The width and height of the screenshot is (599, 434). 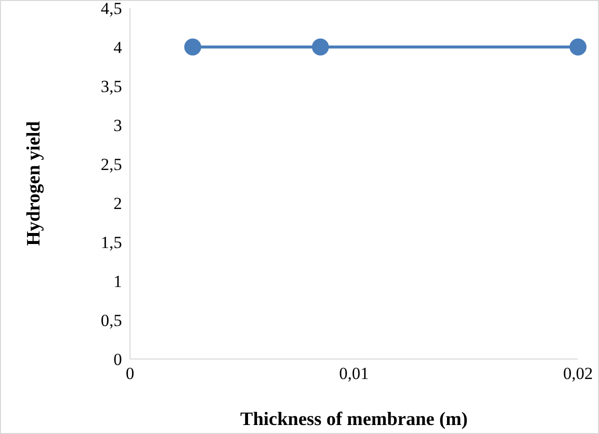 What do you see at coordinates (118, 48) in the screenshot?
I see `y-tick-label: 4` at bounding box center [118, 48].